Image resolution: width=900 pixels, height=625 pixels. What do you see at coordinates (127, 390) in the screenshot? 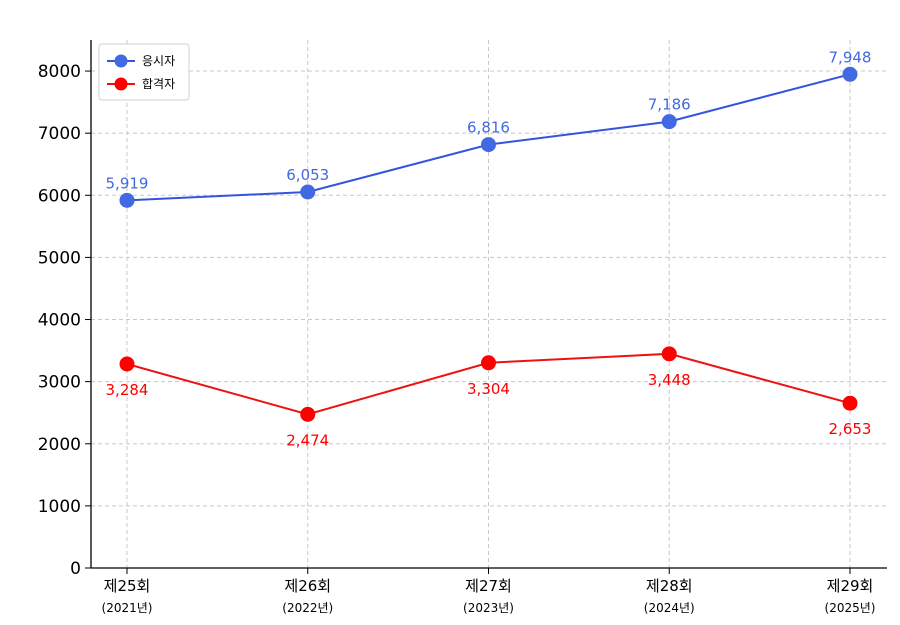
I see `data-label: 3,284` at bounding box center [127, 390].